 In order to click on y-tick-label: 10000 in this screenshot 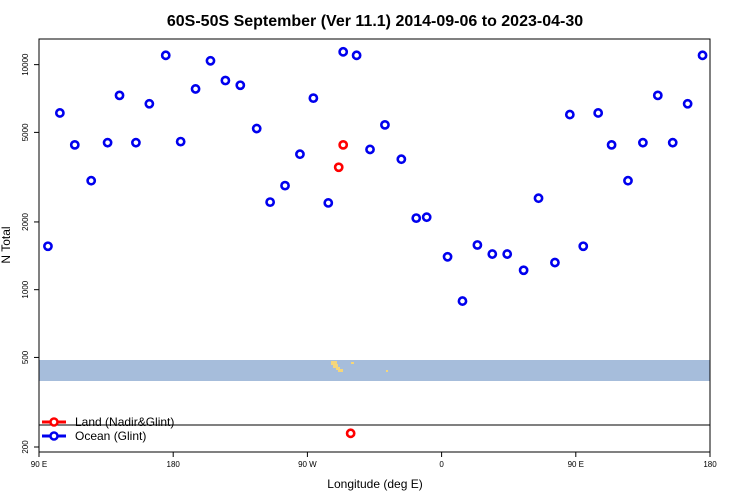, I will do `click(25, 64)`.